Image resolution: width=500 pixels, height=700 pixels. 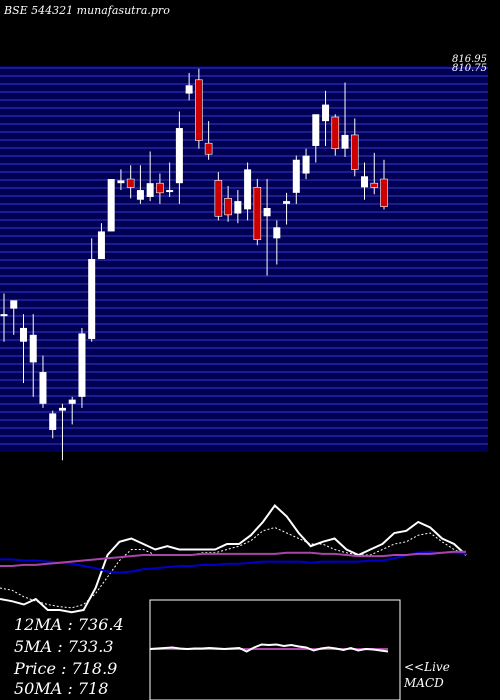 What do you see at coordinates (66, 668) in the screenshot?
I see `price-readout: Price : 718.9` at bounding box center [66, 668].